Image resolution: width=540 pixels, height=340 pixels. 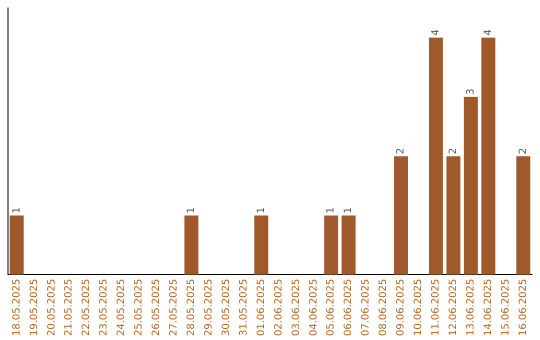 I want to click on x-tick-label: 09.06.2025, so click(x=401, y=307).